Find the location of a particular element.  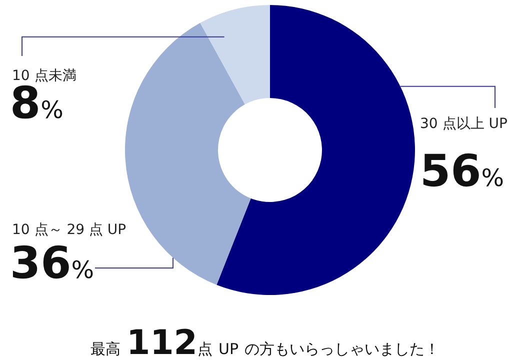

slice-label: 30 点以上 UP is located at coordinates (464, 124).